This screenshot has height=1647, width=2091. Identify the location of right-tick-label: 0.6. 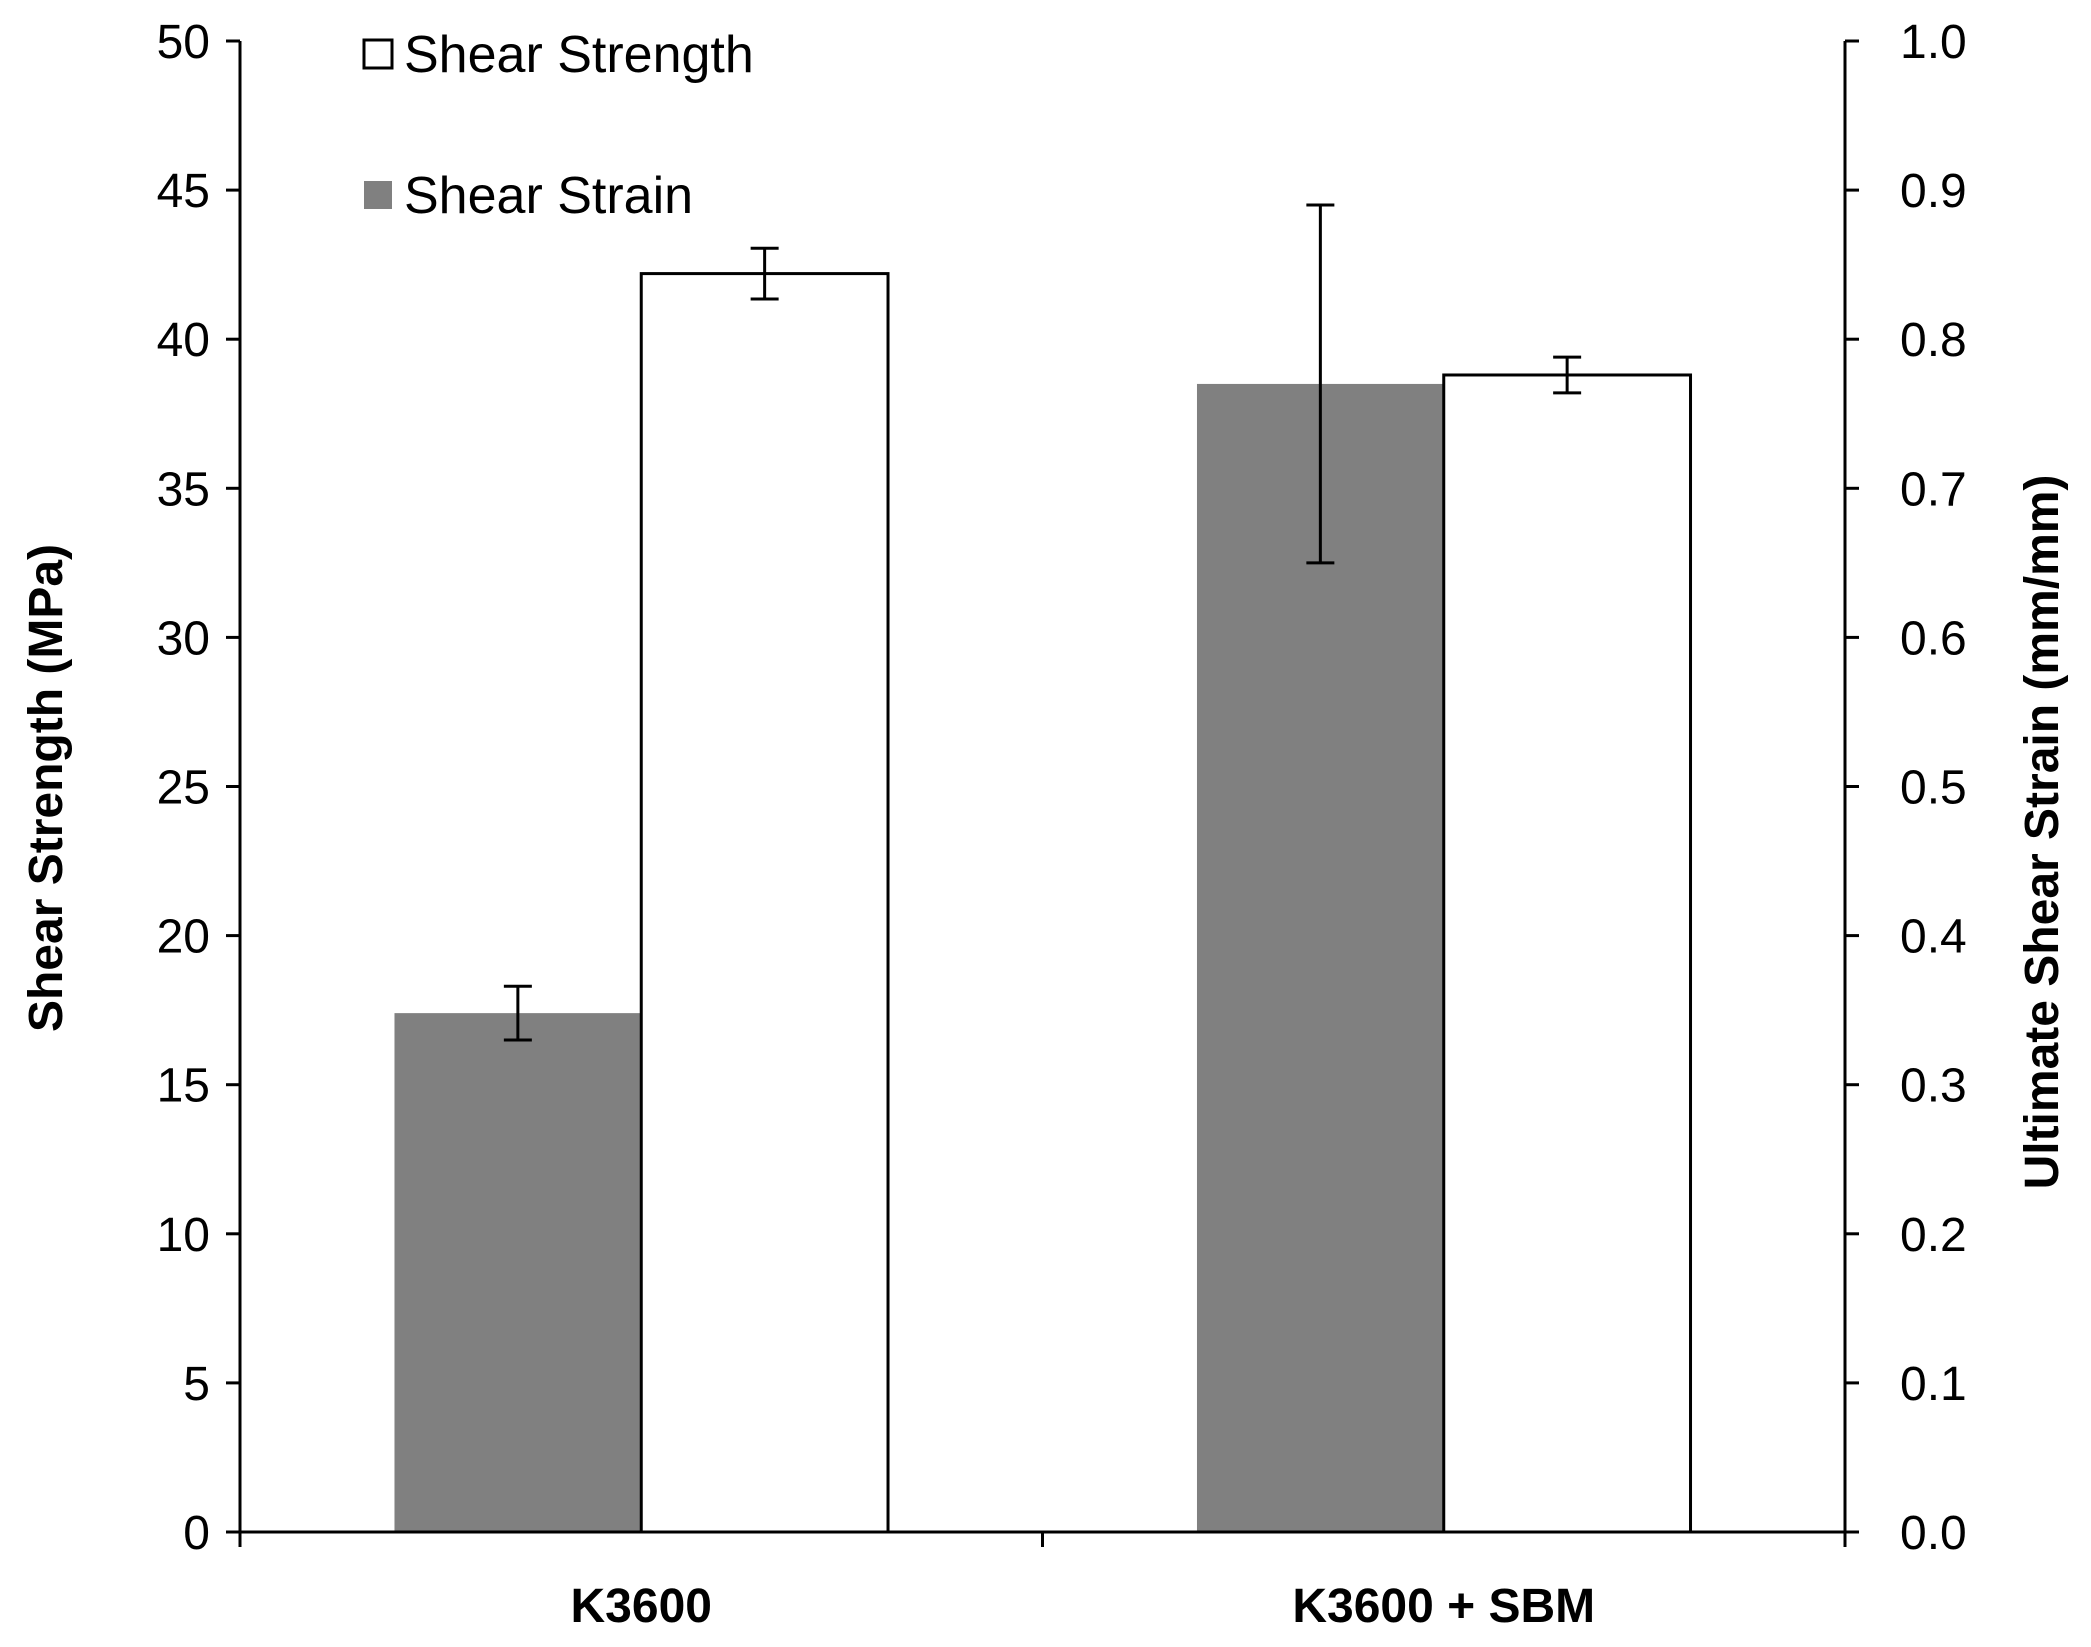
(1933, 638).